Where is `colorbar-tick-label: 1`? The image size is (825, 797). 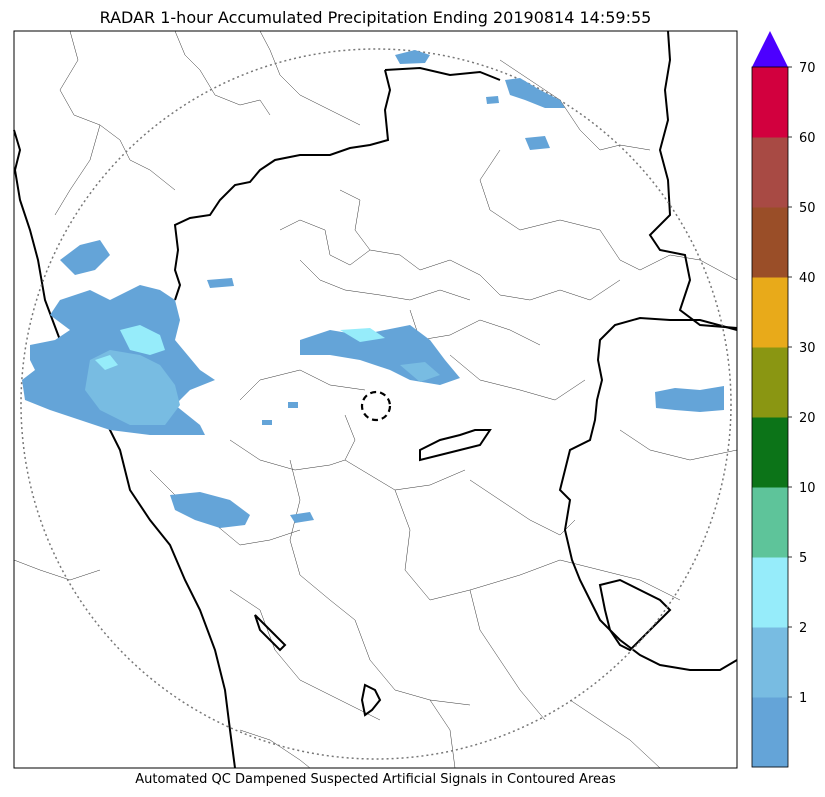
colorbar-tick-label: 1 is located at coordinates (803, 698).